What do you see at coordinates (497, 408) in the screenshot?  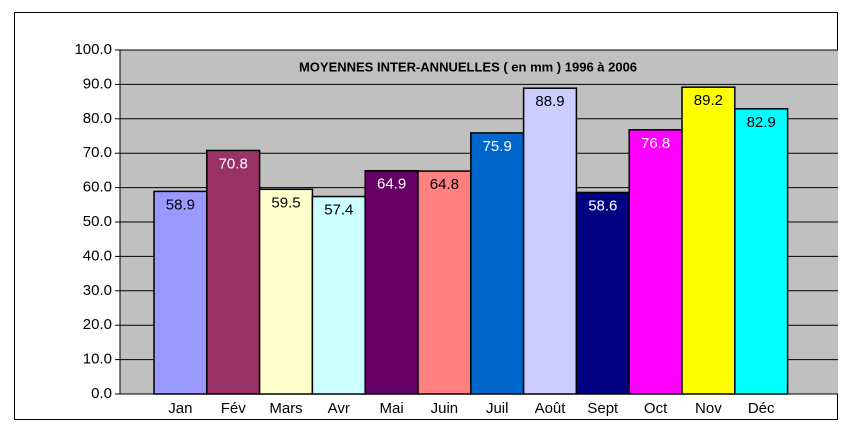 I see `x-tick-label: Juil` at bounding box center [497, 408].